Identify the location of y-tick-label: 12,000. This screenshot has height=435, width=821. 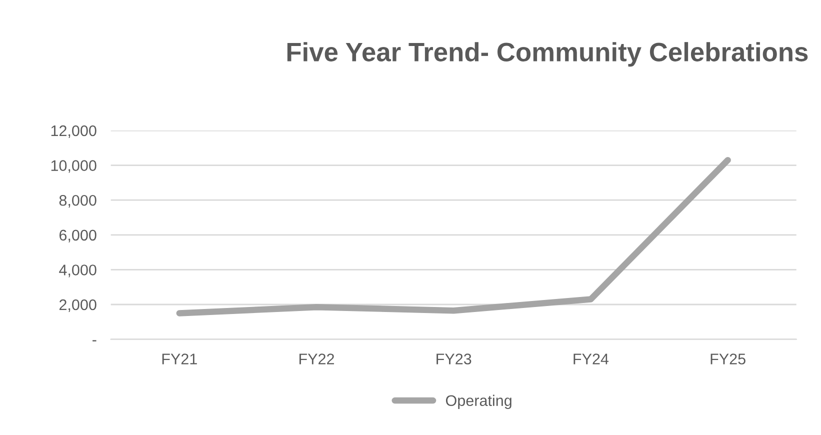
(73, 131).